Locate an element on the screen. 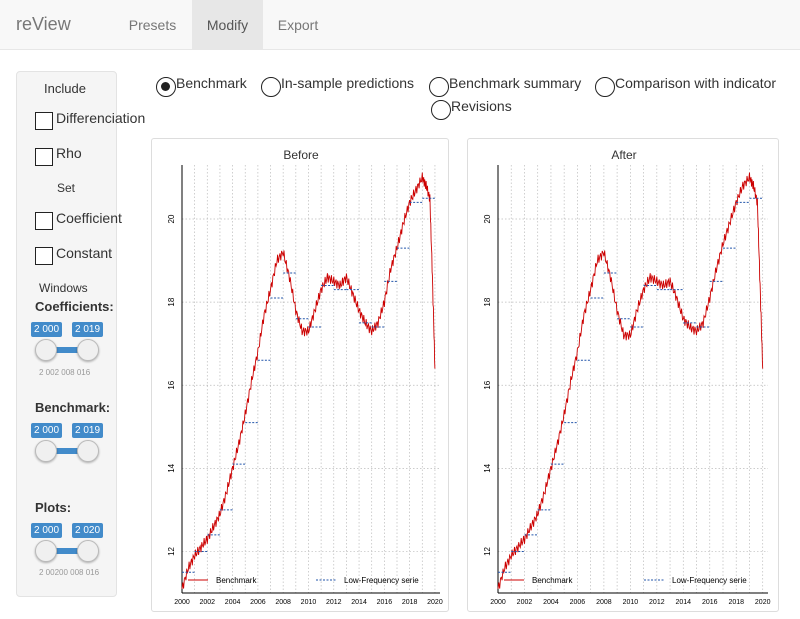 This screenshot has width=800, height=619. set-header: Set is located at coordinates (66, 188).